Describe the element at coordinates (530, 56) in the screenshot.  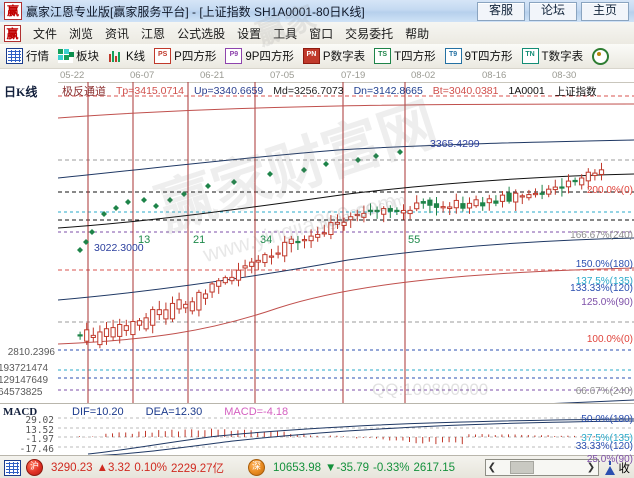
I see `tn-tag-icon: TN` at that location.